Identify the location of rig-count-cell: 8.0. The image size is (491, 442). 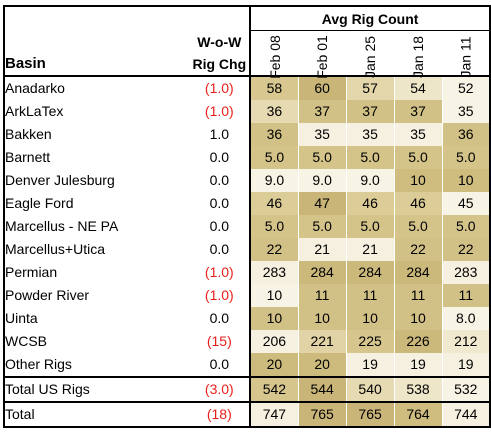
(466, 318).